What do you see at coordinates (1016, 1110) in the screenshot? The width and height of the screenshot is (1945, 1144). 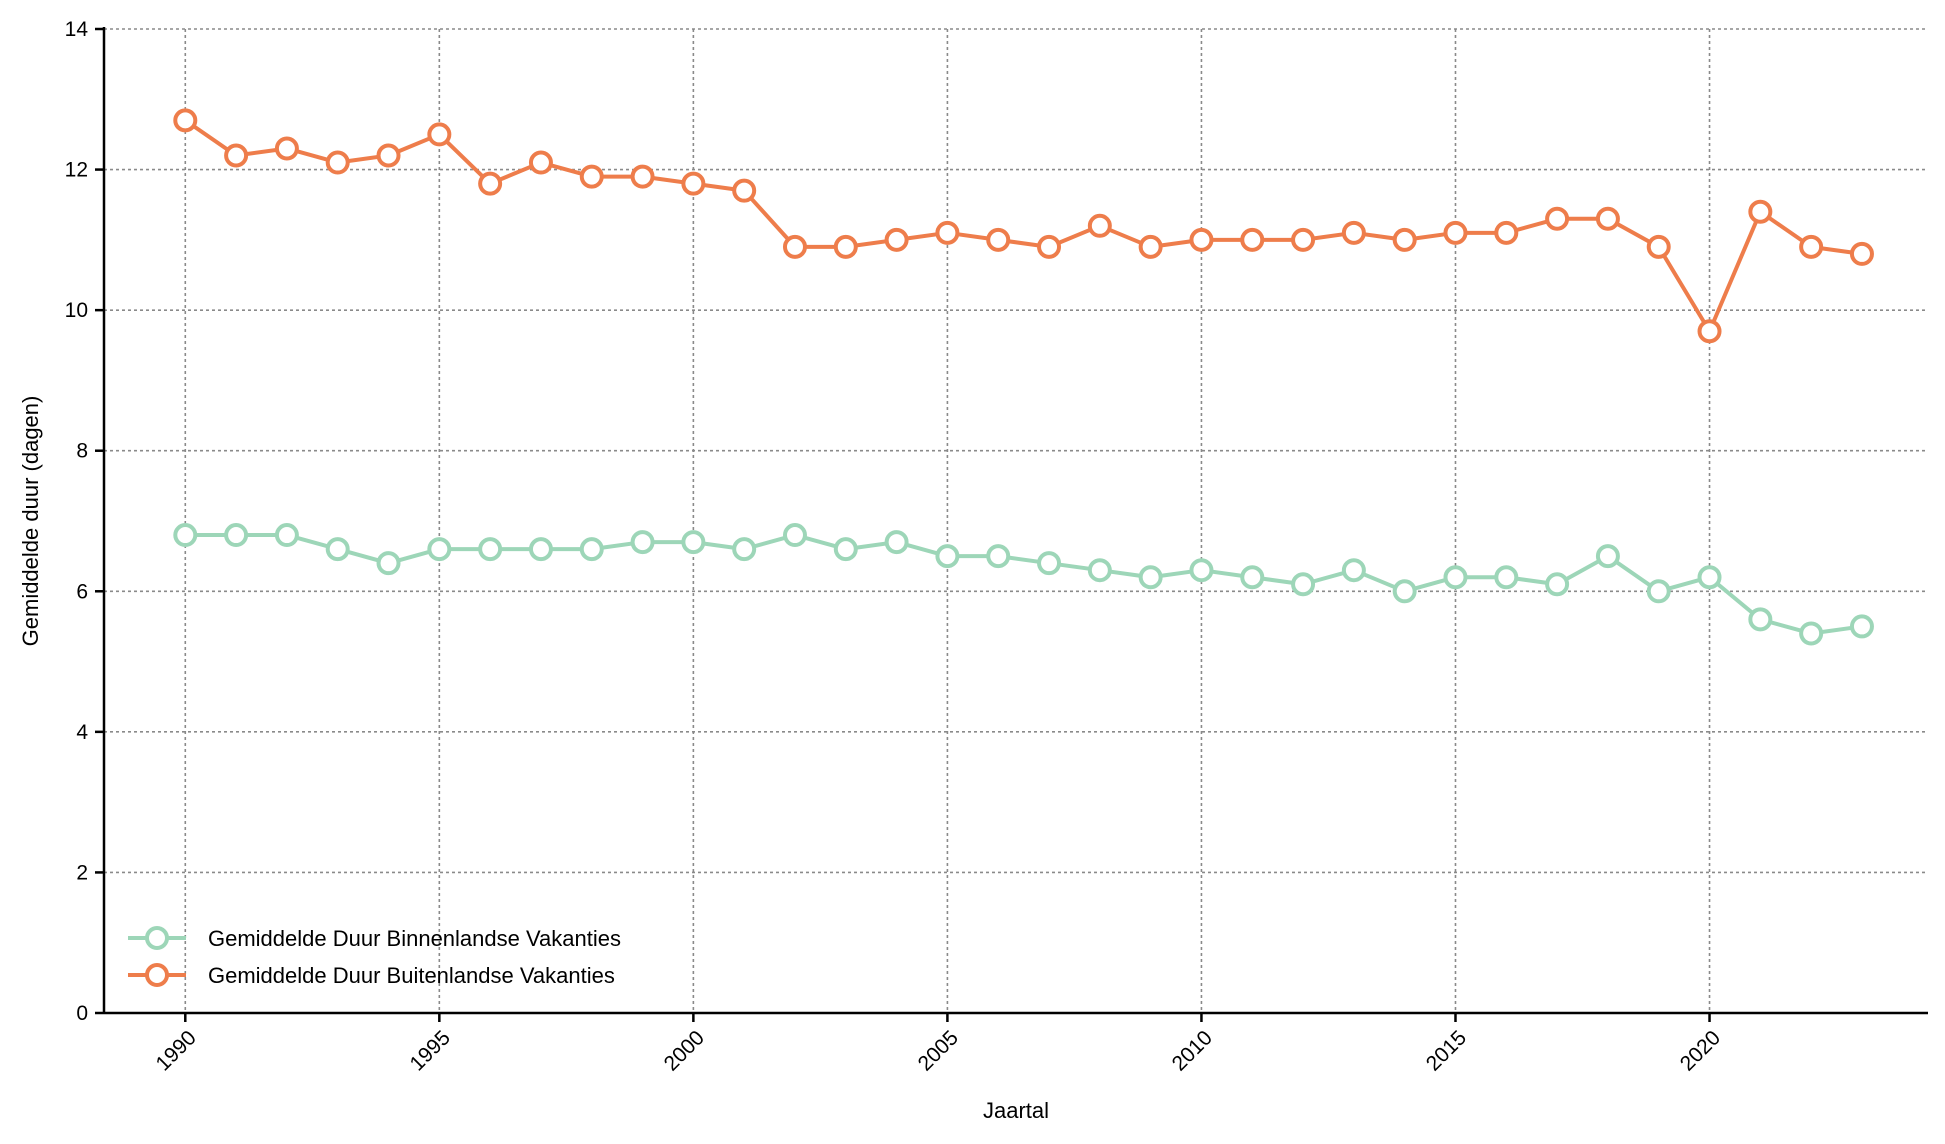 I see `x-axis-title: Jaartal` at bounding box center [1016, 1110].